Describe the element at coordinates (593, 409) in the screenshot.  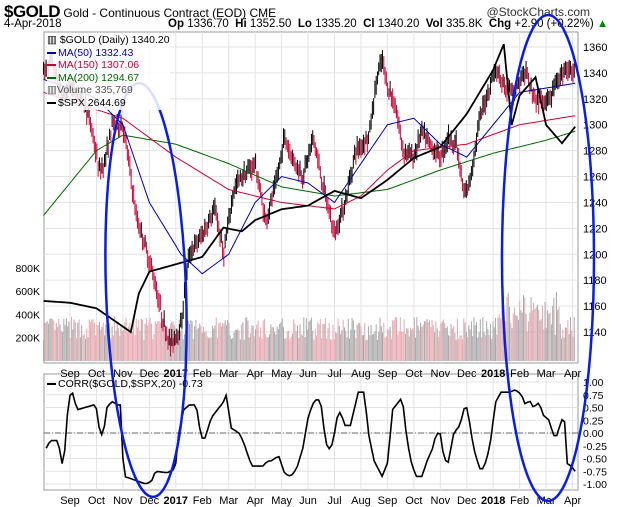
I see `corr-tick-label: 0.50` at that location.